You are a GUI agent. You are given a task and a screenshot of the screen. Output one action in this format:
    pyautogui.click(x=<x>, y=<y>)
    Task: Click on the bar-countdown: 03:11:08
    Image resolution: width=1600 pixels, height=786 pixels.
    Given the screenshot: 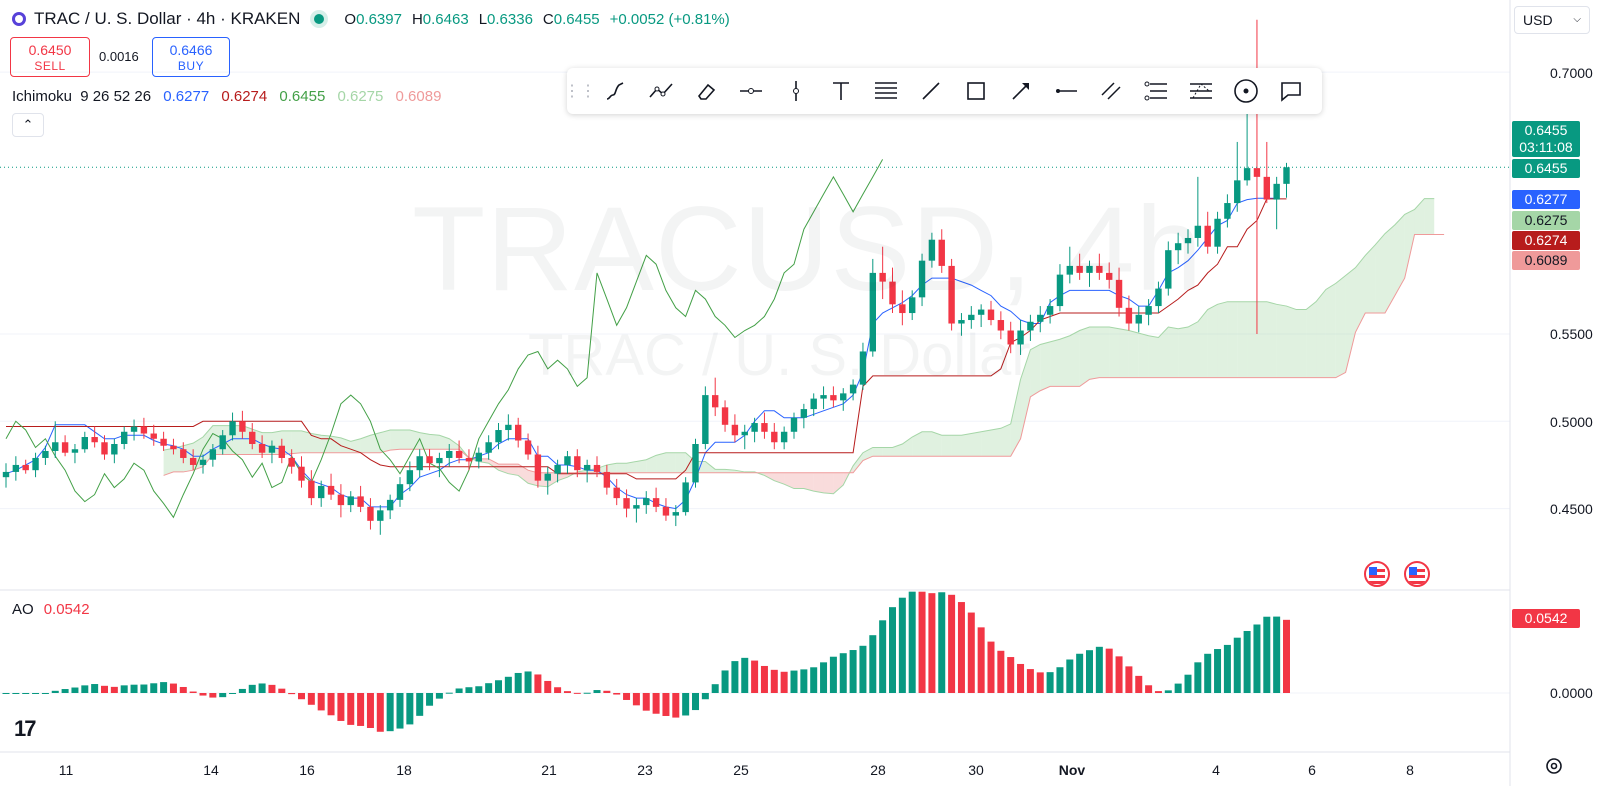 What is the action you would take?
    pyautogui.click(x=1546, y=147)
    